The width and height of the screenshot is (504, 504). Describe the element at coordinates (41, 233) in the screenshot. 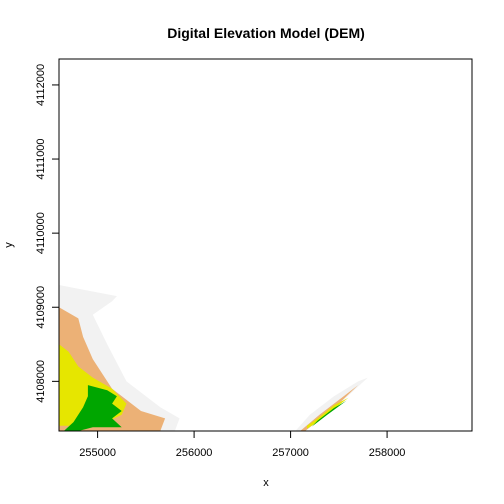

I see `y-tick-label: 4110000` at that location.